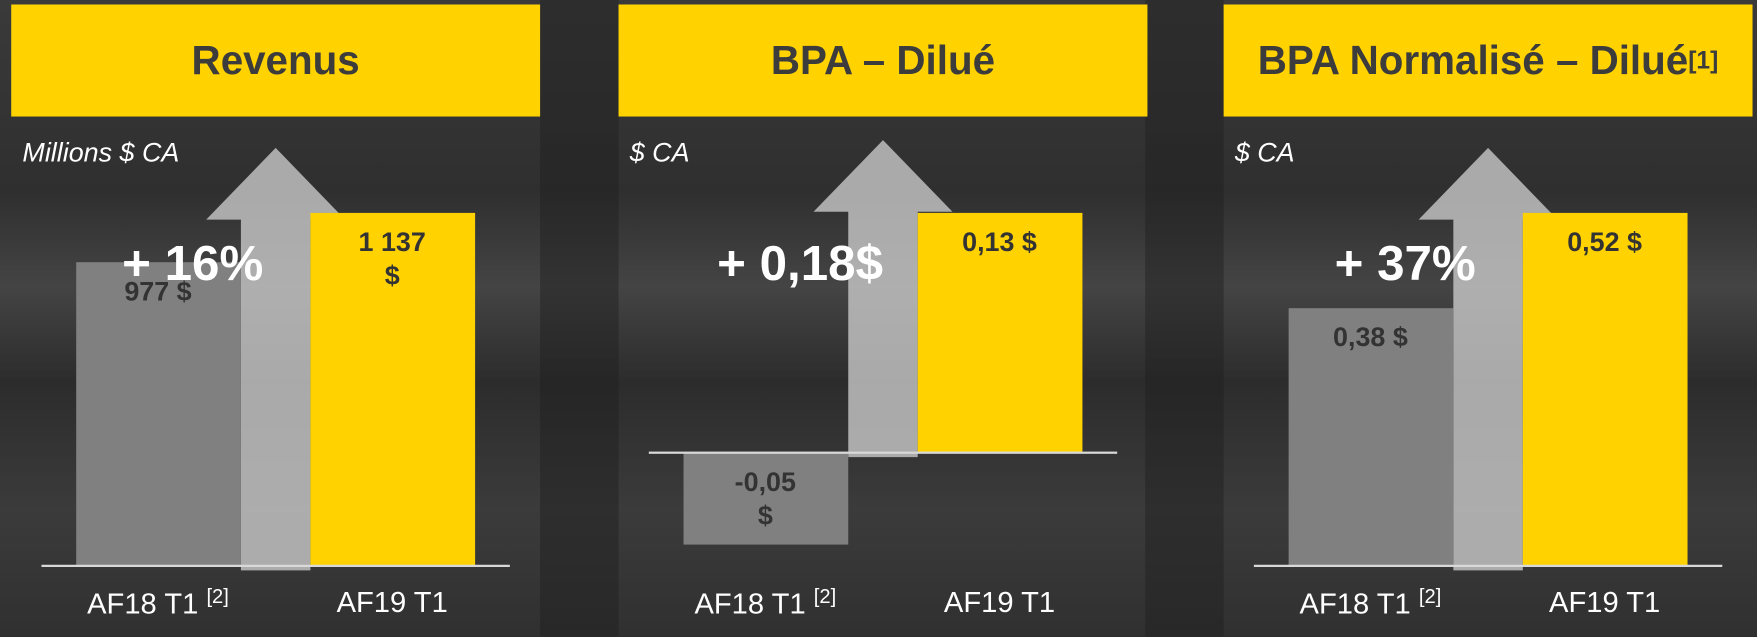 The height and width of the screenshot is (637, 1757). What do you see at coordinates (101, 153) in the screenshot?
I see `unit-label: Millions $ CA` at bounding box center [101, 153].